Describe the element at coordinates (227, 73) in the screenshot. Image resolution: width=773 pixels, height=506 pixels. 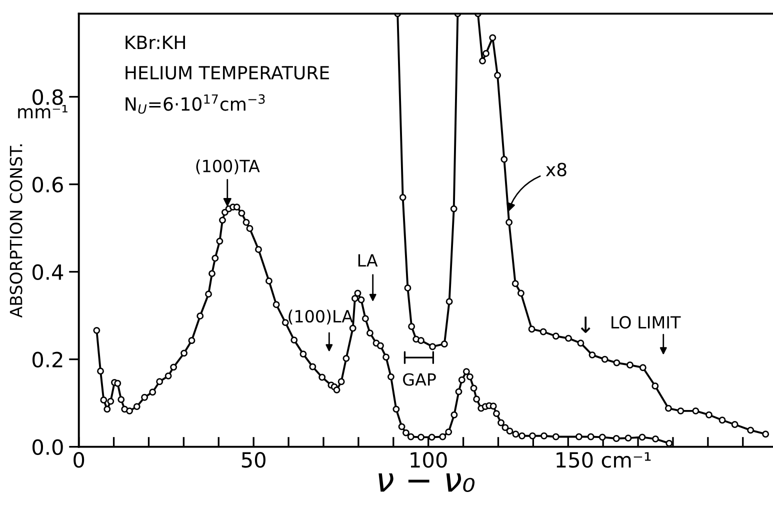
I see `annotation: HELIUM TEMPERATURE` at that location.